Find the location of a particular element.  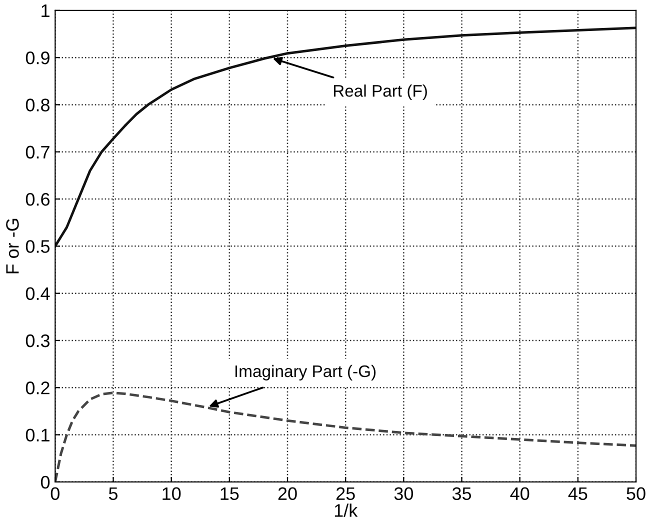

annotation: Imaginary Part (-G) is located at coordinates (306, 372).